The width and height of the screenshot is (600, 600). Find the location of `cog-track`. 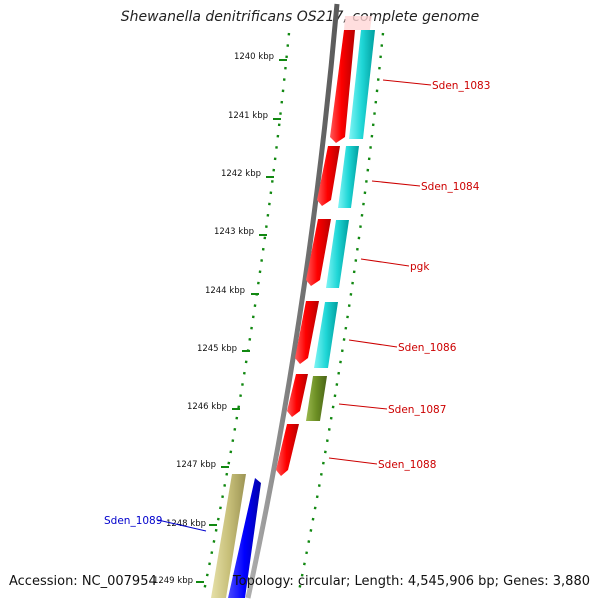

cog-track is located at coordinates (340, 225).